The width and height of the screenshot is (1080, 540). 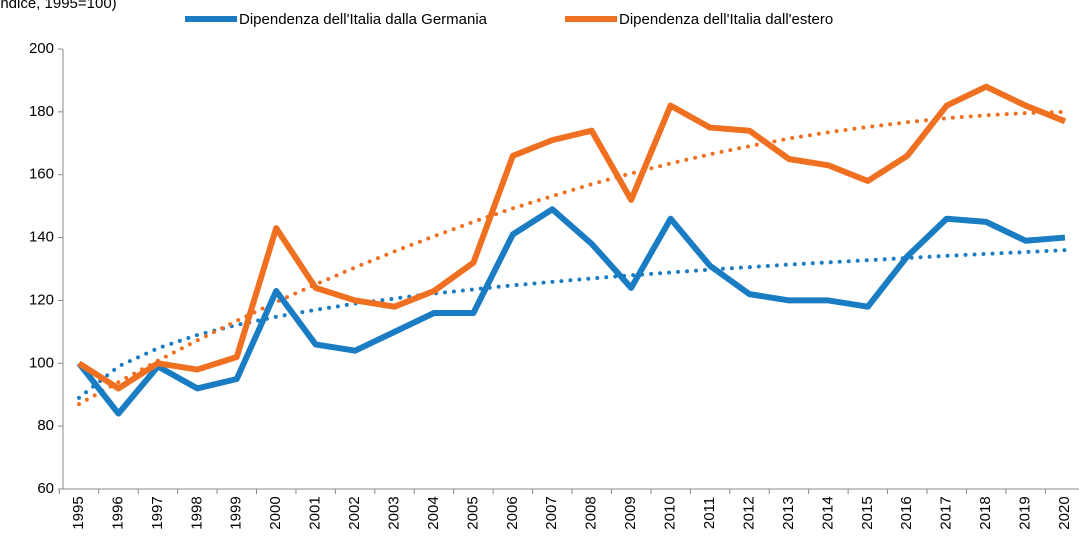 I want to click on x-tick-label: 2004, so click(x=433, y=512).